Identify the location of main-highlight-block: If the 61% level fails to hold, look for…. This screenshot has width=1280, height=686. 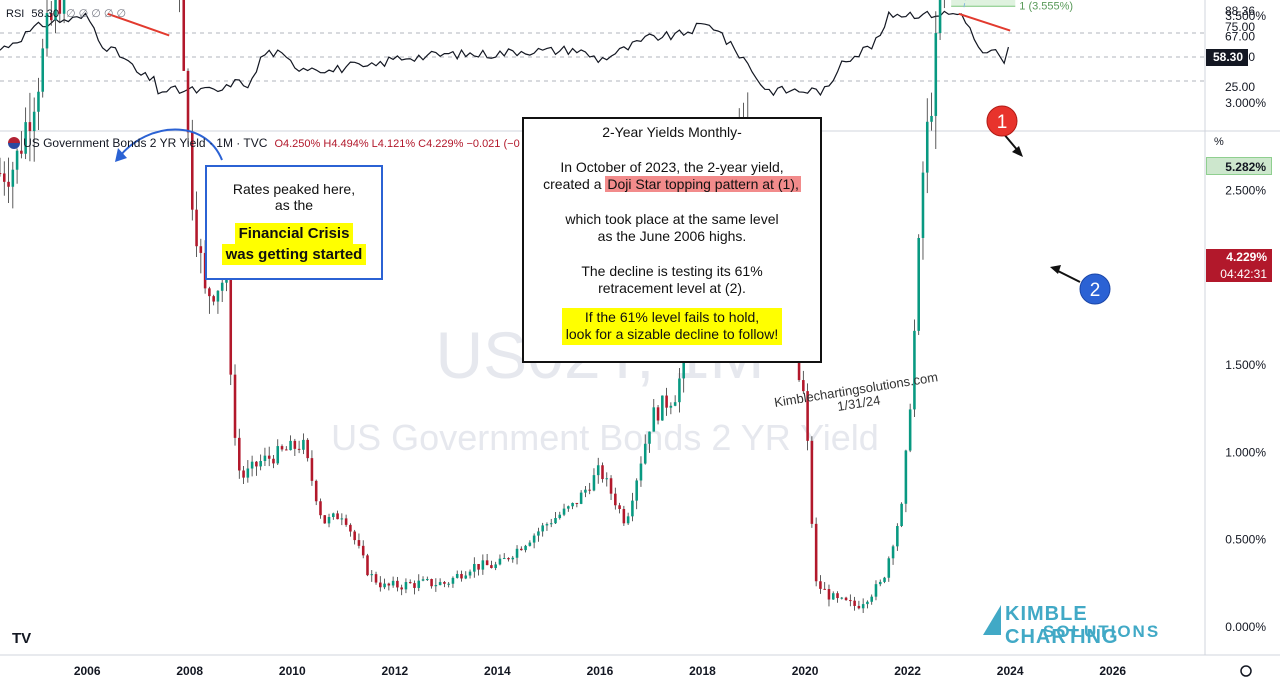
(672, 326).